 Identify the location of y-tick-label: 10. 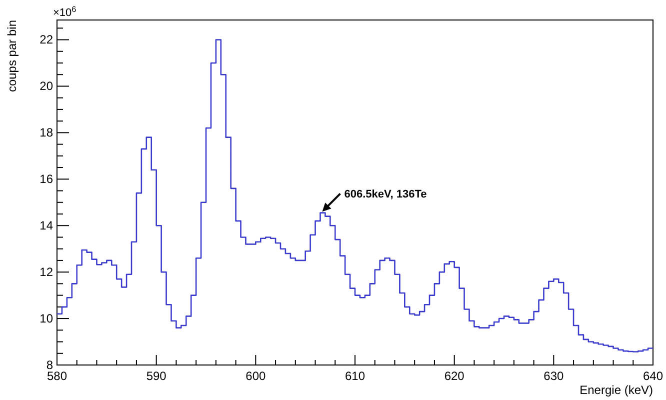
(47, 319).